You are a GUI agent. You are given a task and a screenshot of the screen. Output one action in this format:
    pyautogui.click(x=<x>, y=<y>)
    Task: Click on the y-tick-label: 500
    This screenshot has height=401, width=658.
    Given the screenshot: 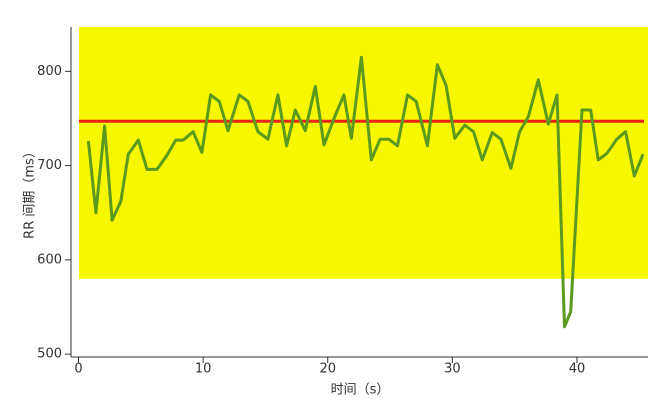 What is the action you would take?
    pyautogui.click(x=49, y=354)
    